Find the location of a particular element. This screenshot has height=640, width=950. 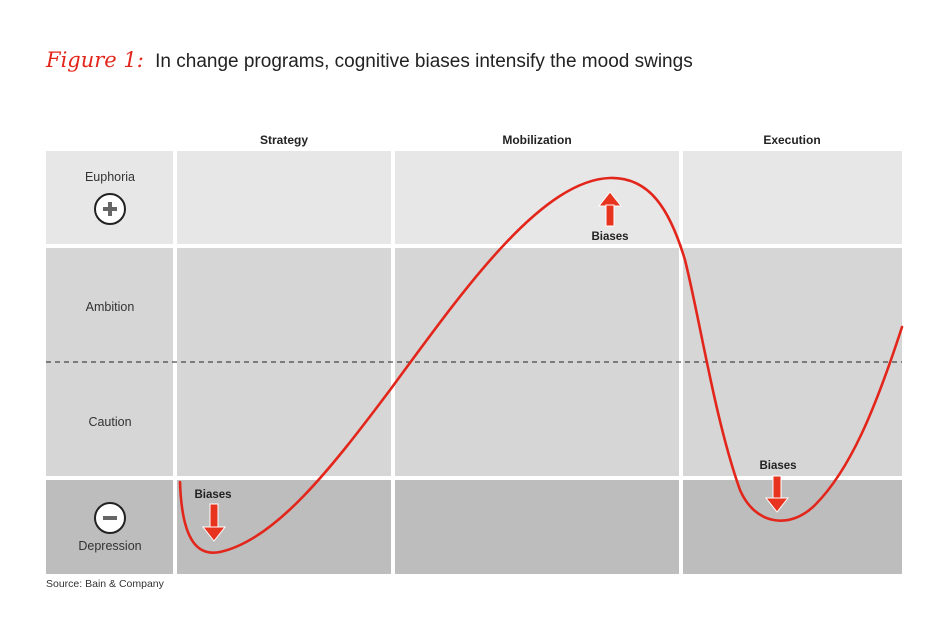

phase-header-mobilization: Mobilization is located at coordinates (536, 140).